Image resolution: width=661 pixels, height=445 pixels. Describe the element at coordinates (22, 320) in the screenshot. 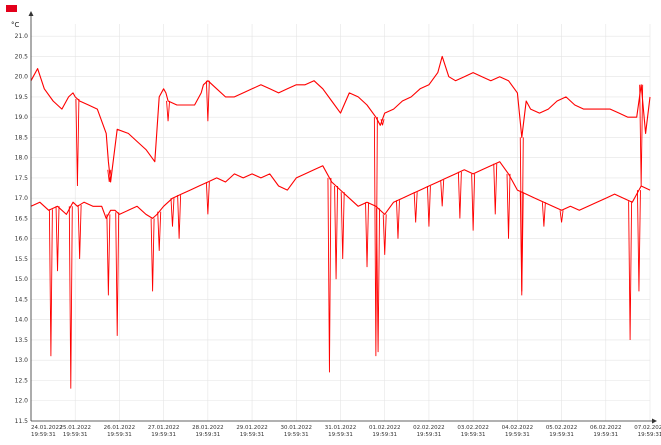

I see `y-tick-label: 14.0` at that location.